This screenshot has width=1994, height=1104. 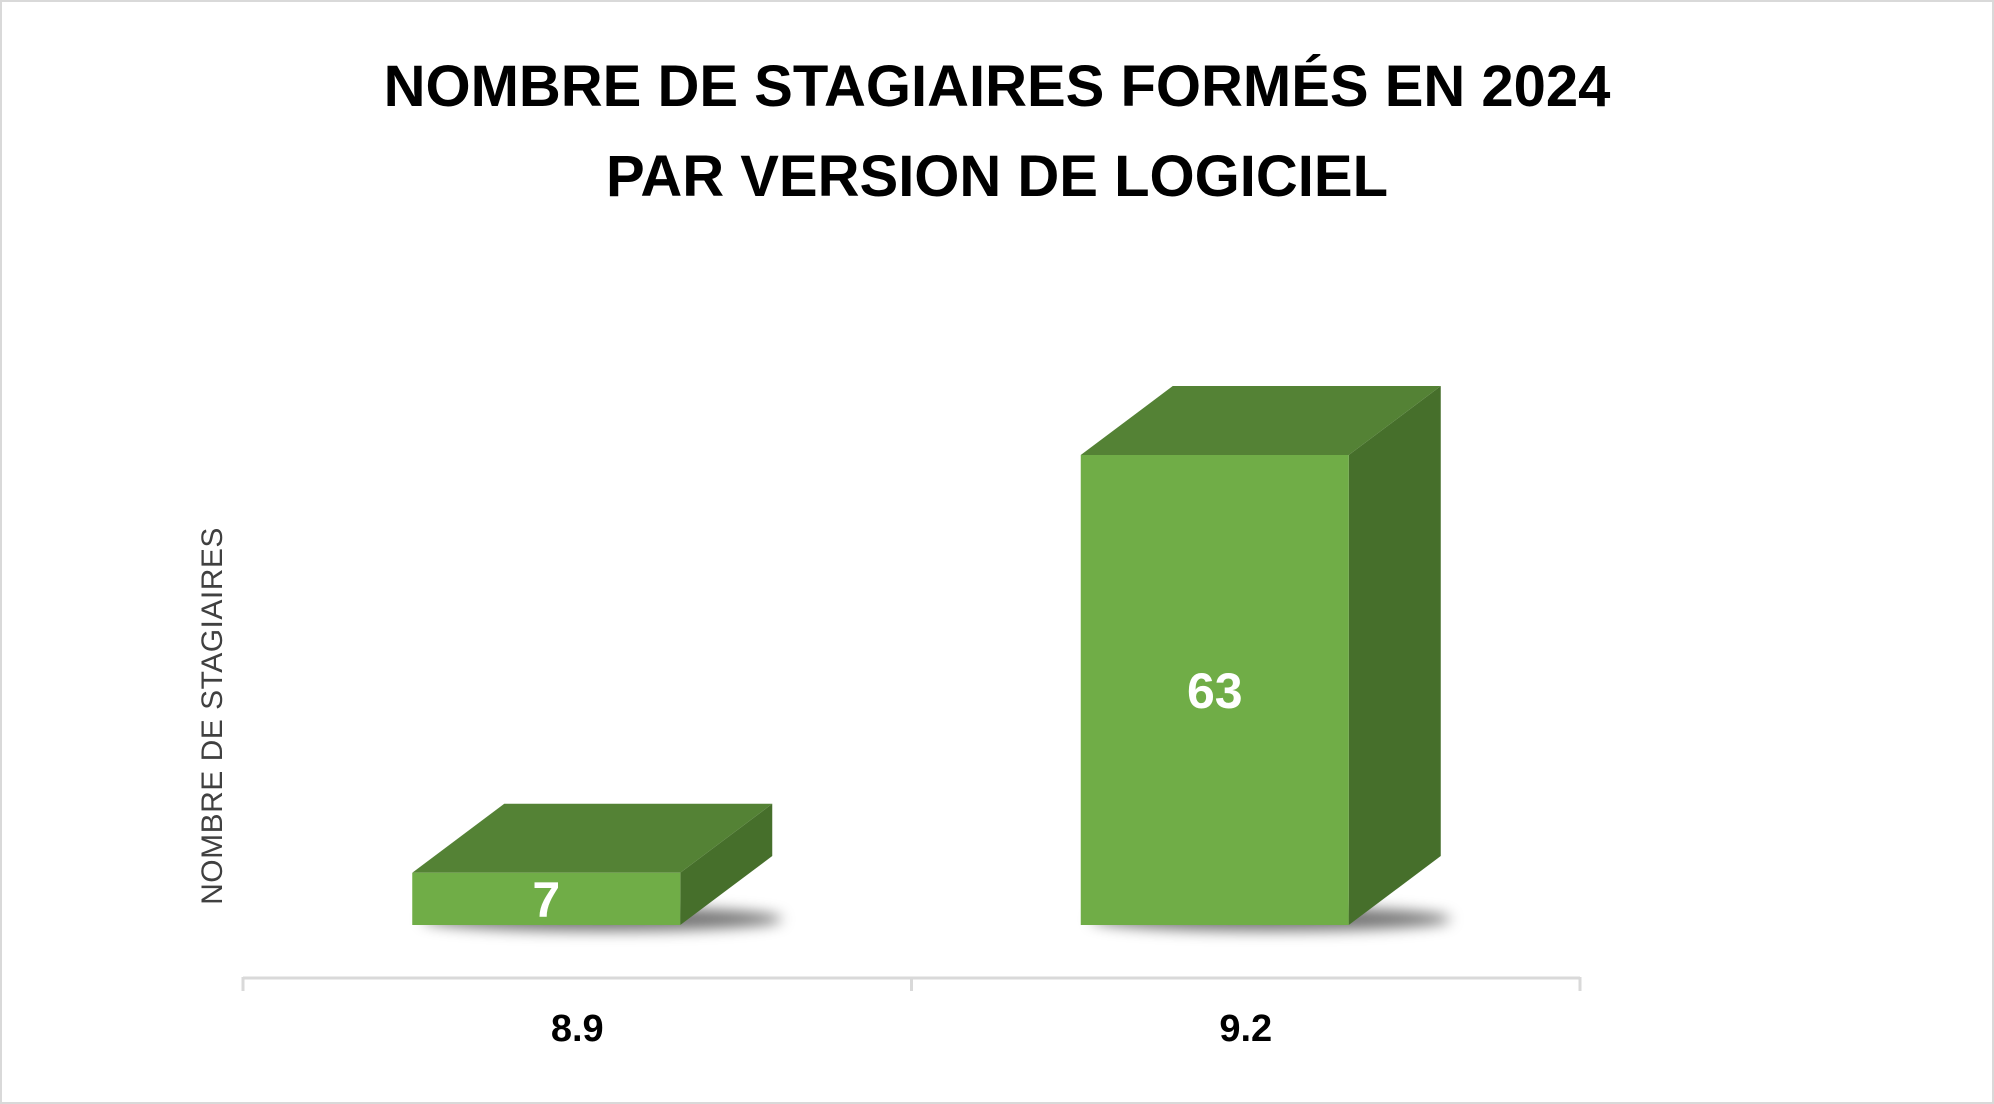 I want to click on x-tick-label: 8.9, so click(x=577, y=1029).